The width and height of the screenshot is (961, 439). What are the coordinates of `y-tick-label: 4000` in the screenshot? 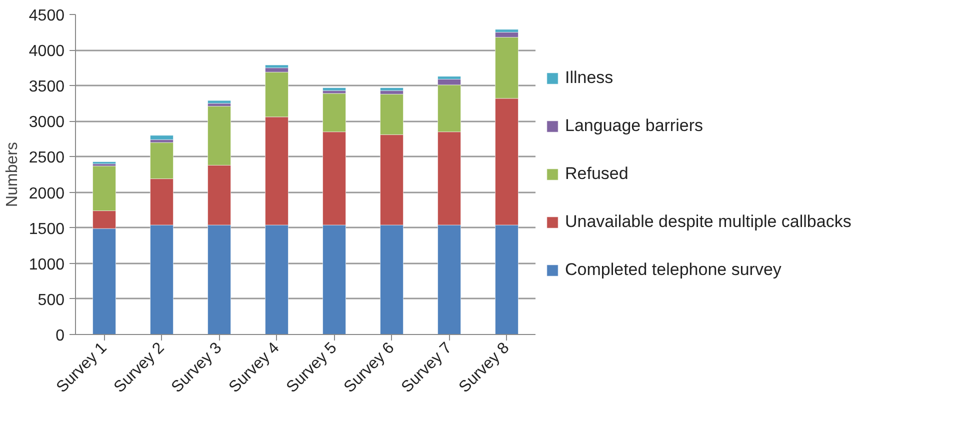 It's located at (46, 51).